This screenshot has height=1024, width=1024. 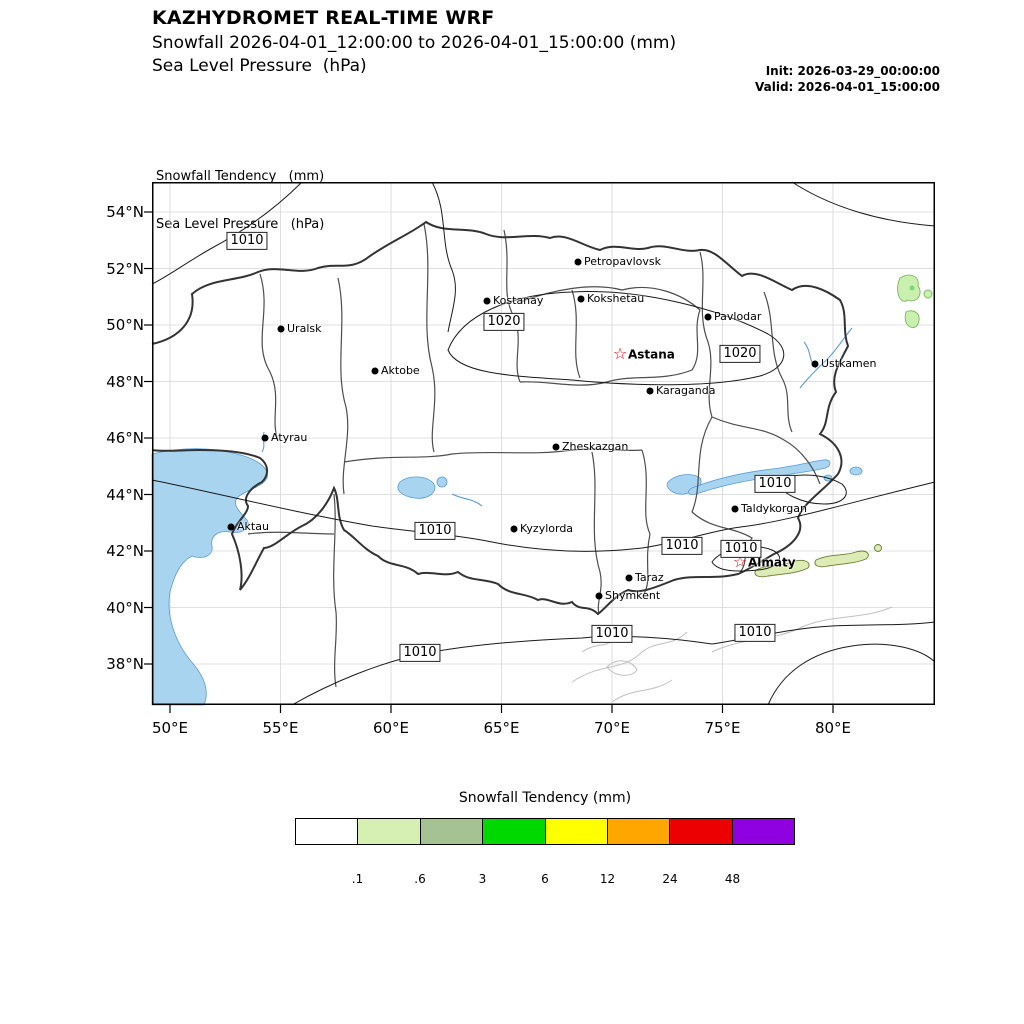 I want to click on city-label: Karaganda, so click(x=686, y=390).